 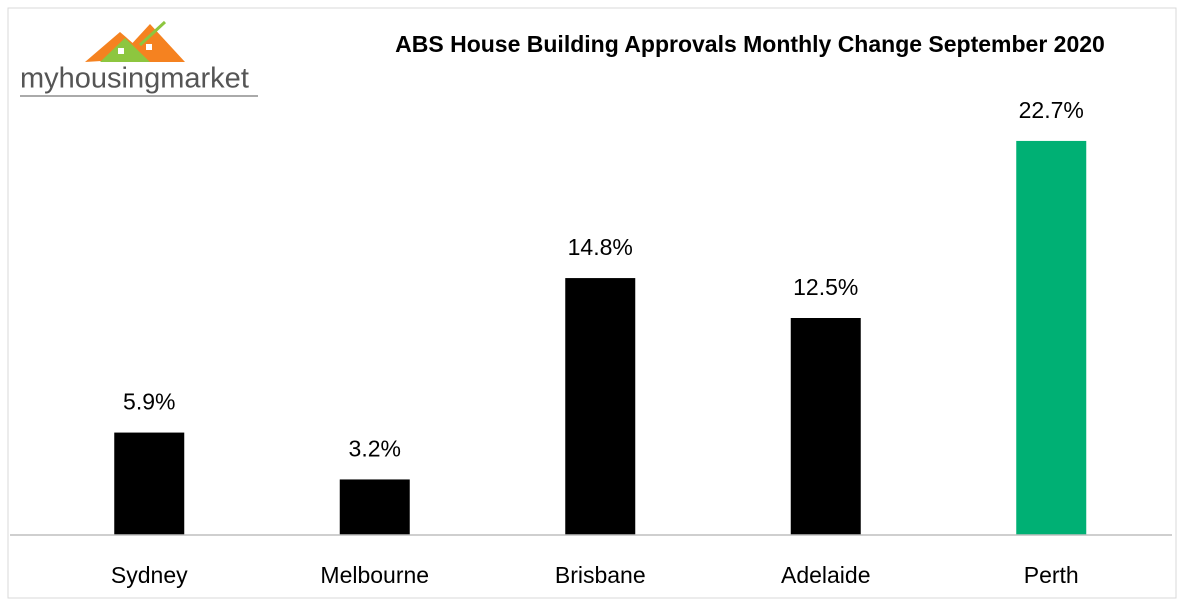 What do you see at coordinates (1051, 110) in the screenshot?
I see `value-label: 22.7%` at bounding box center [1051, 110].